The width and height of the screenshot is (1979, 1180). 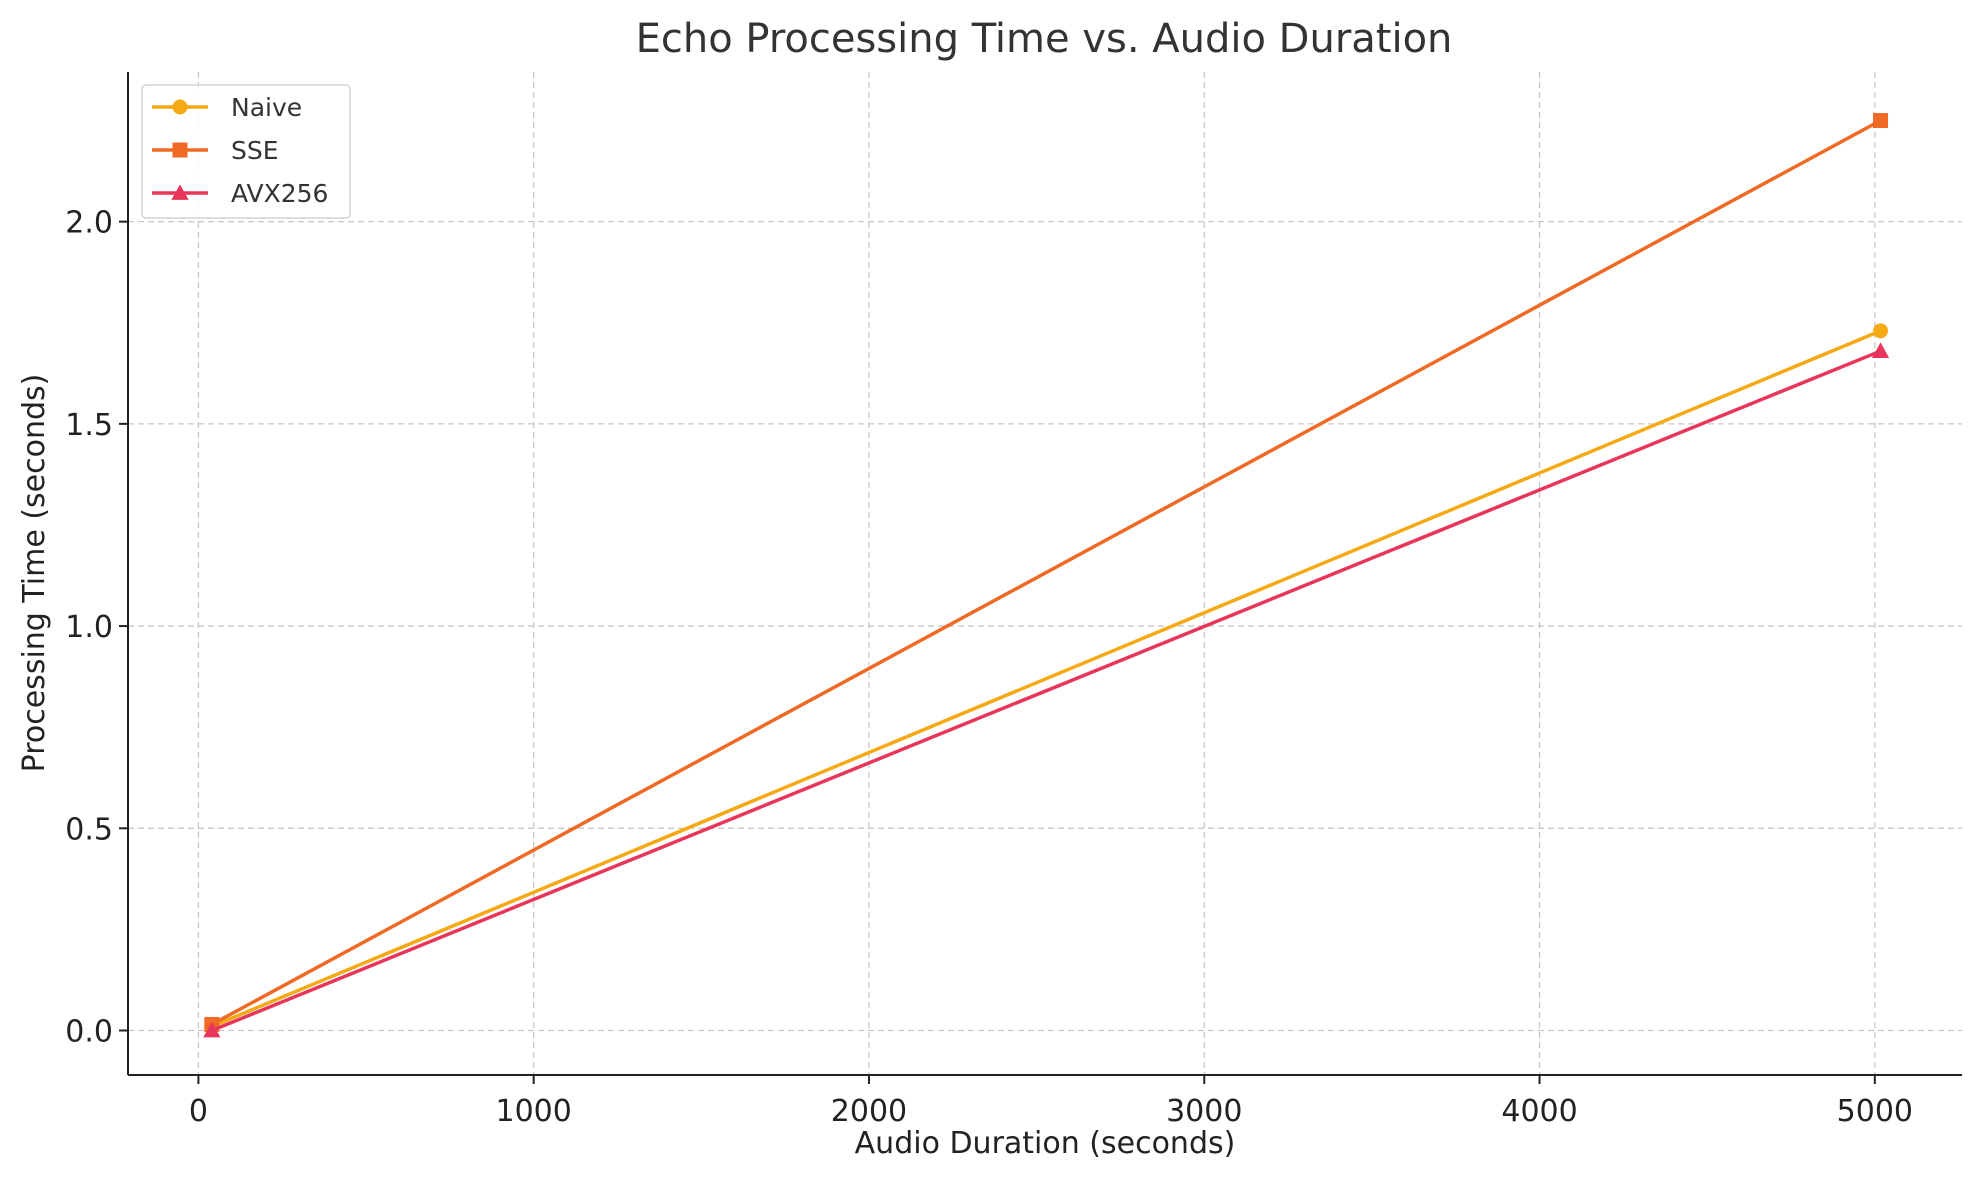 I want to click on x-tick-label: 5000, so click(x=1875, y=1111).